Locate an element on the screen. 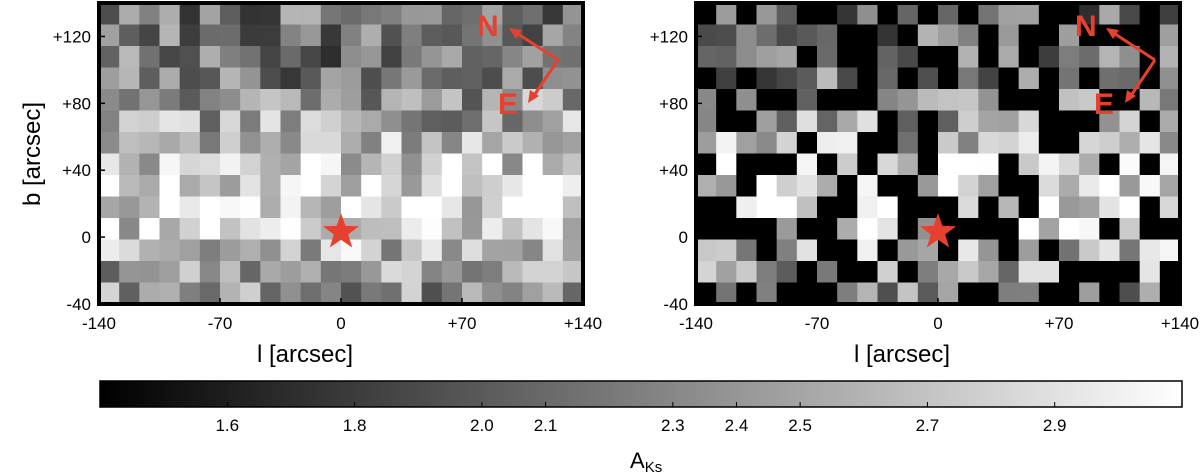 The image size is (1200, 475). y-tick-label: 0 is located at coordinates (683, 237).